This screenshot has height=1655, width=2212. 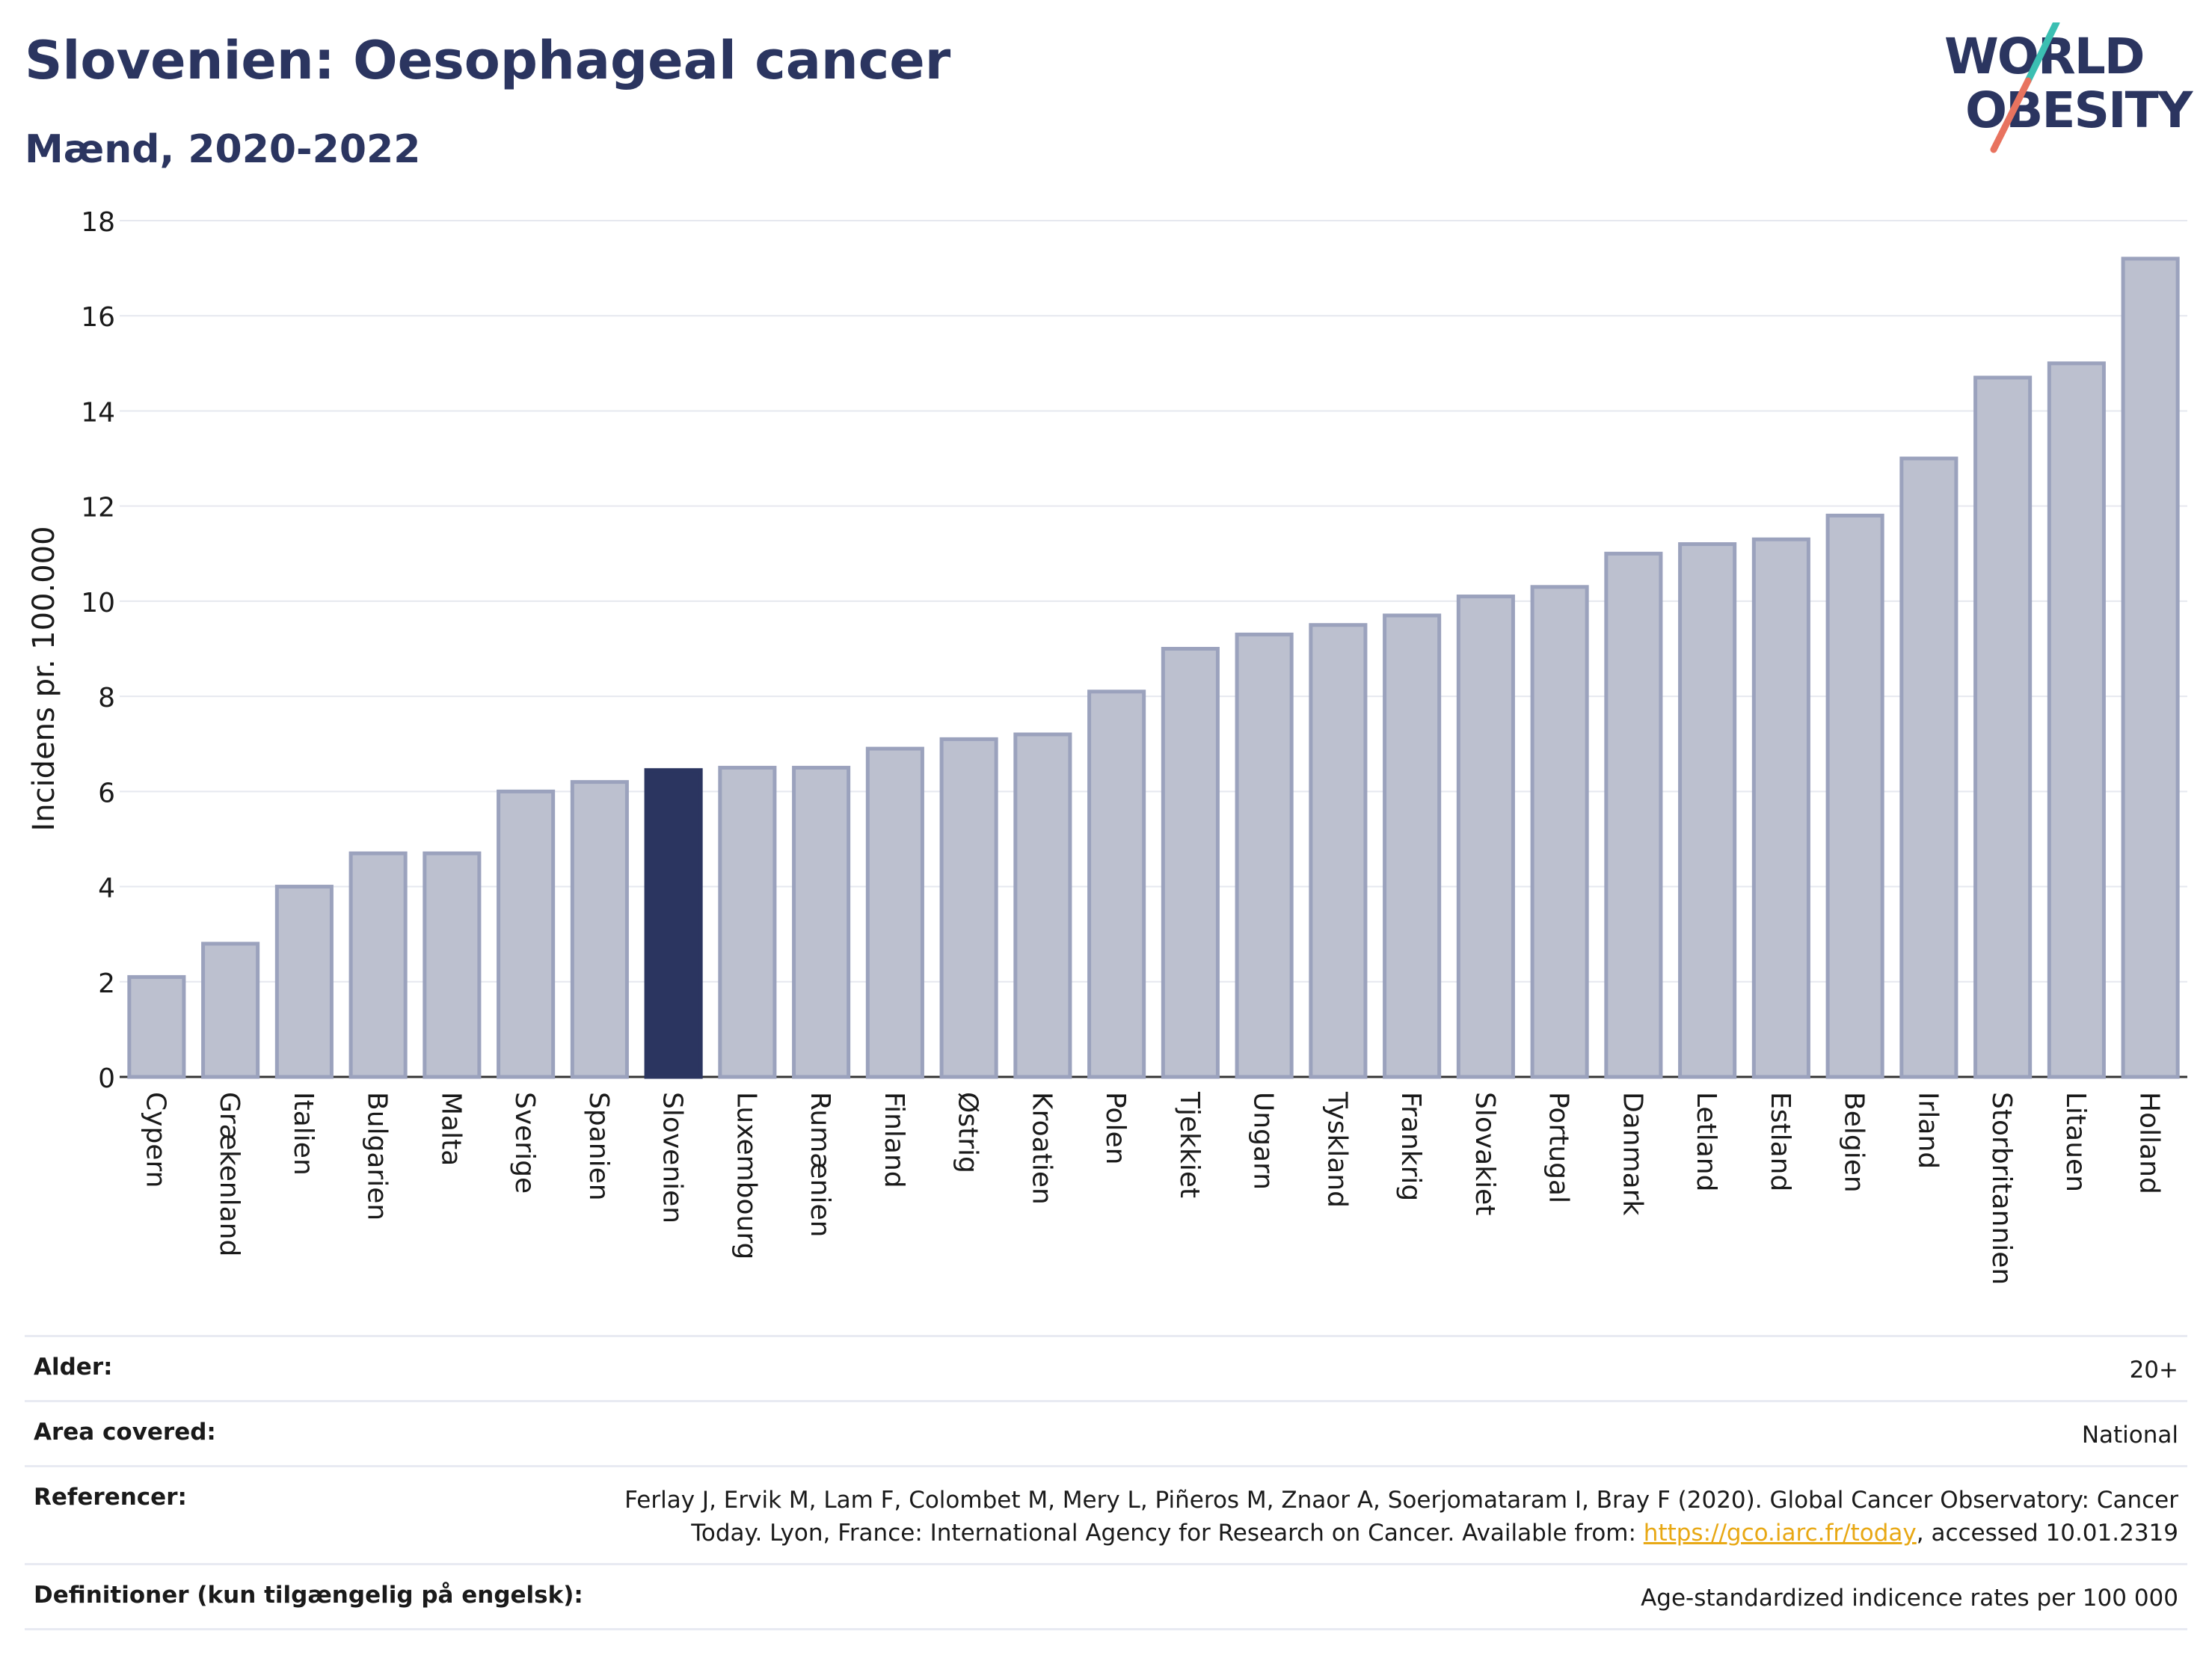 What do you see at coordinates (2149, 1143) in the screenshot?
I see `x-tick-label: Holland` at bounding box center [2149, 1143].